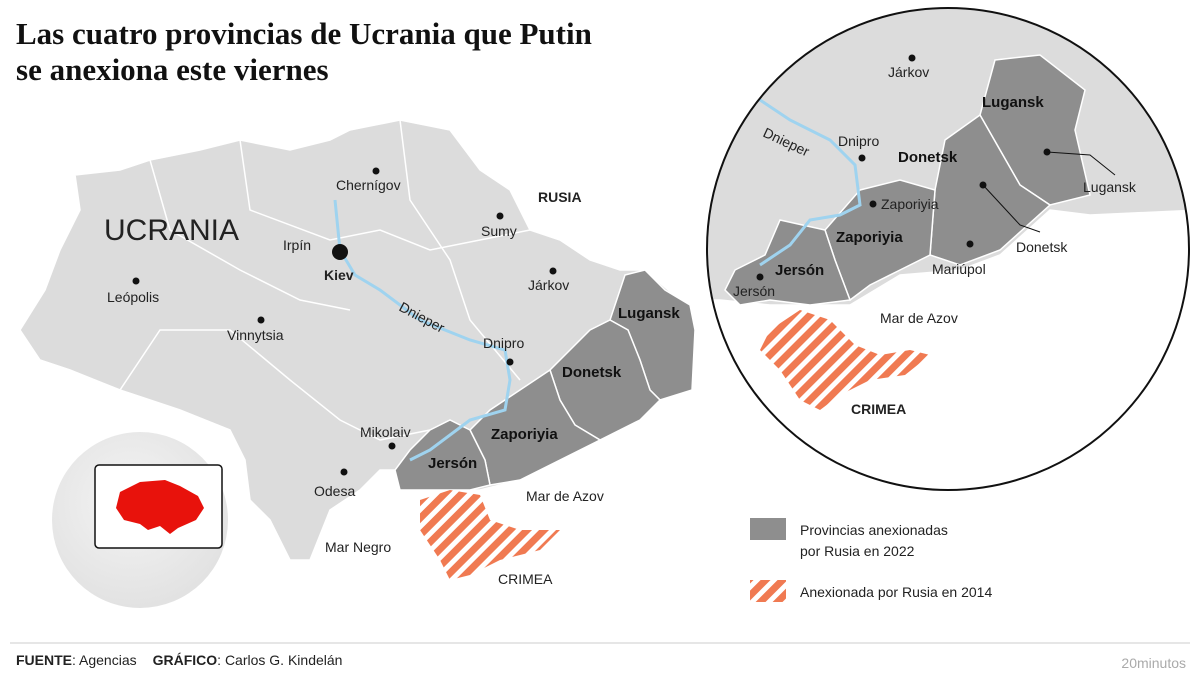  What do you see at coordinates (368, 185) in the screenshot?
I see `city-label: Chernígov` at bounding box center [368, 185].